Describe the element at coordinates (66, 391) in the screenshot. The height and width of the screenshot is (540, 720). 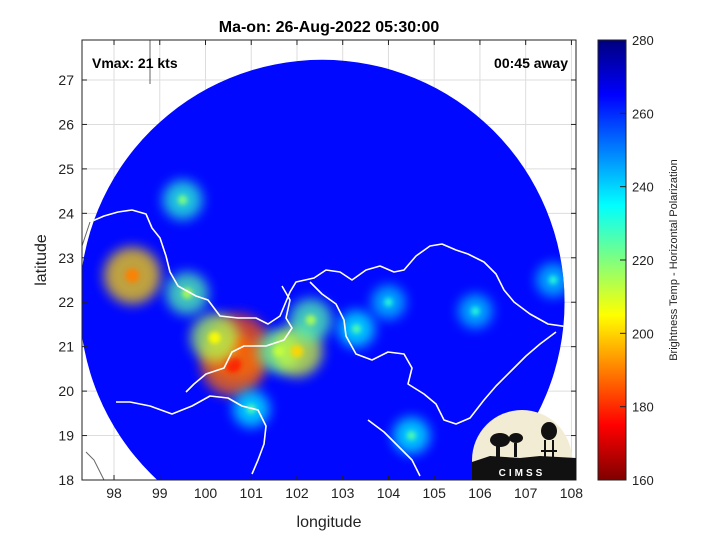
I see `y-tick-label: 20` at that location.